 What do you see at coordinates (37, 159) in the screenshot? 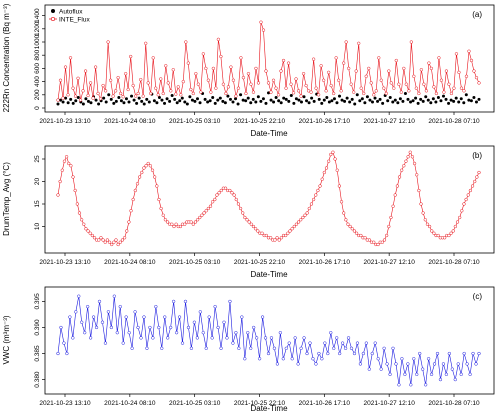
I see `y-tick-label: 25` at bounding box center [37, 159].